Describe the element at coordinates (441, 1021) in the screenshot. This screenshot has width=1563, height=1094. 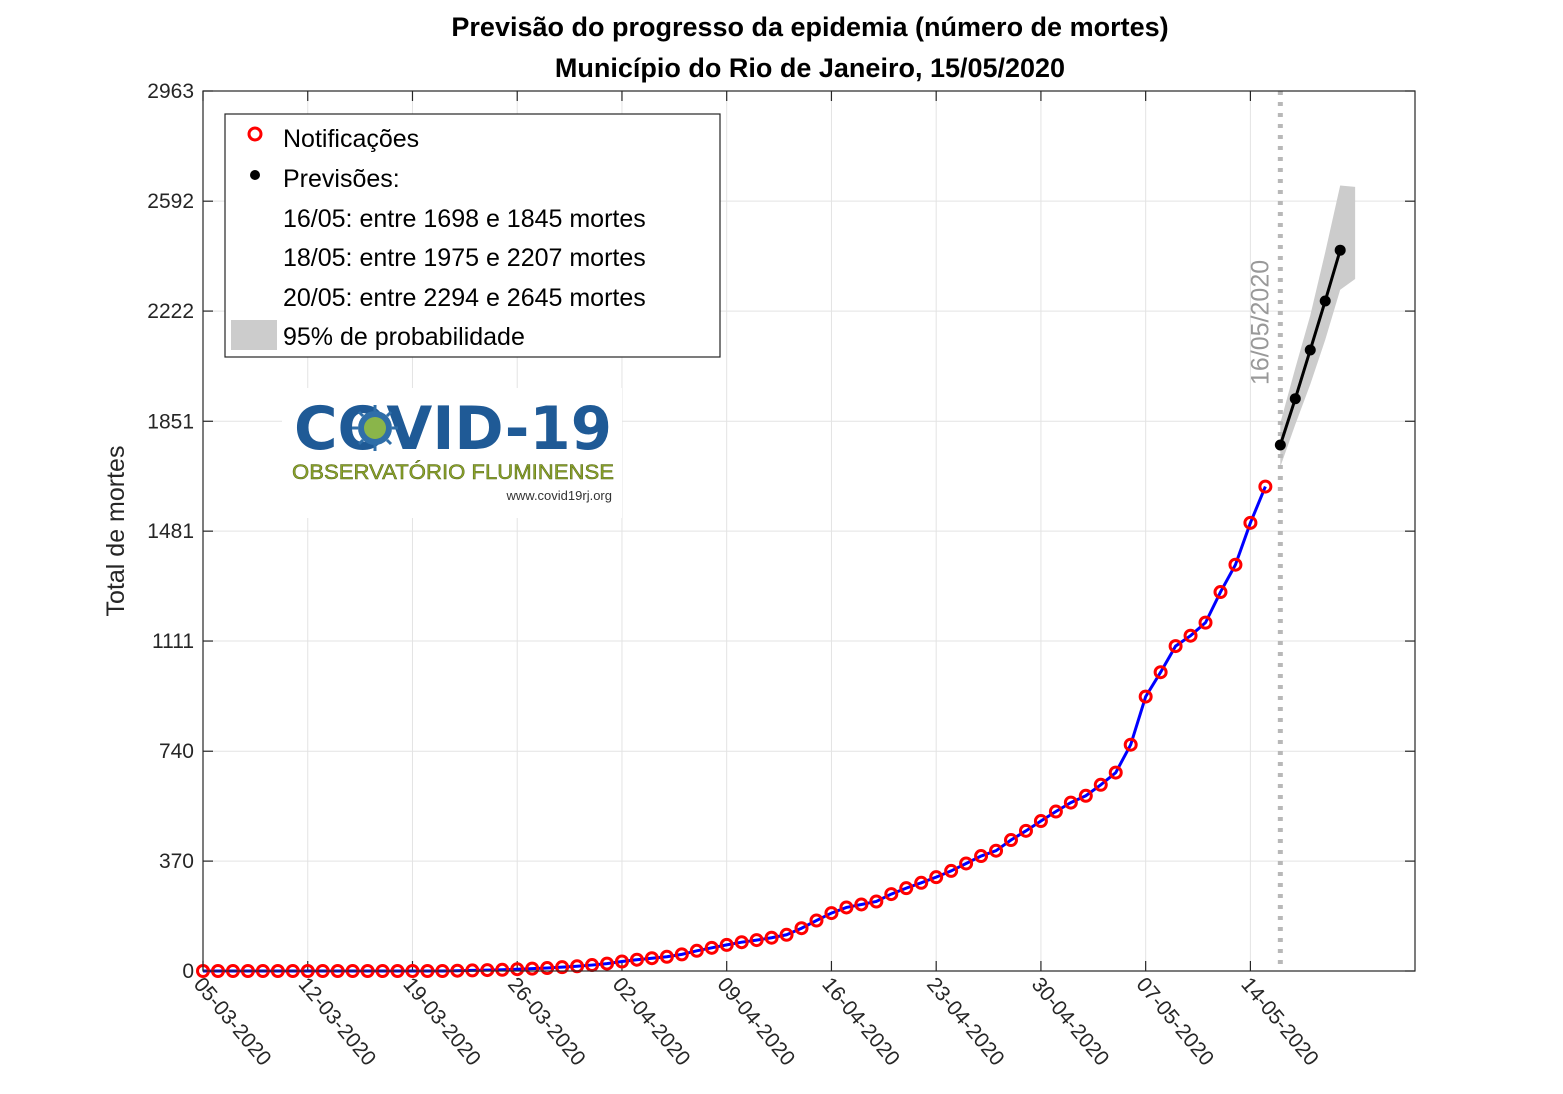
I see `x-tick-label: 19-03-2020` at that location.